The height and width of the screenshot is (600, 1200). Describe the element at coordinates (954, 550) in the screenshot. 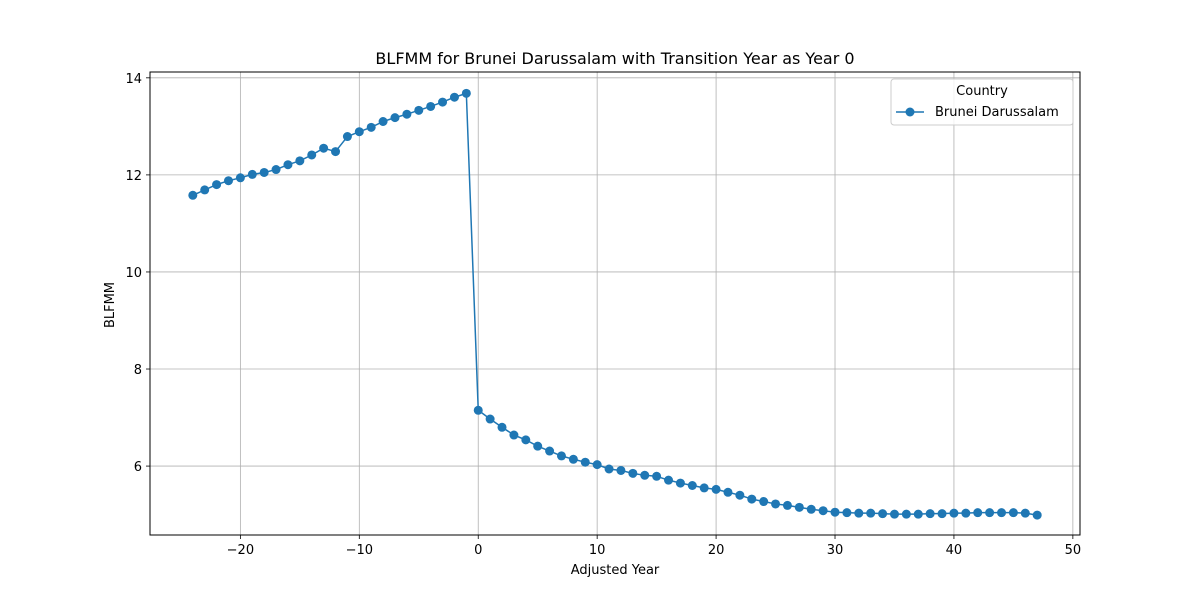

I see `x-tick-label: 40` at that location.